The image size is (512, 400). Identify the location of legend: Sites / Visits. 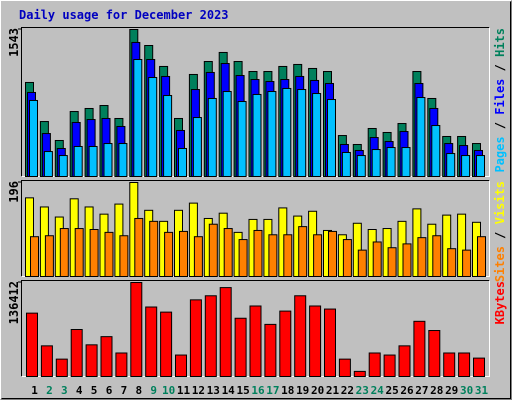
(500, 231).